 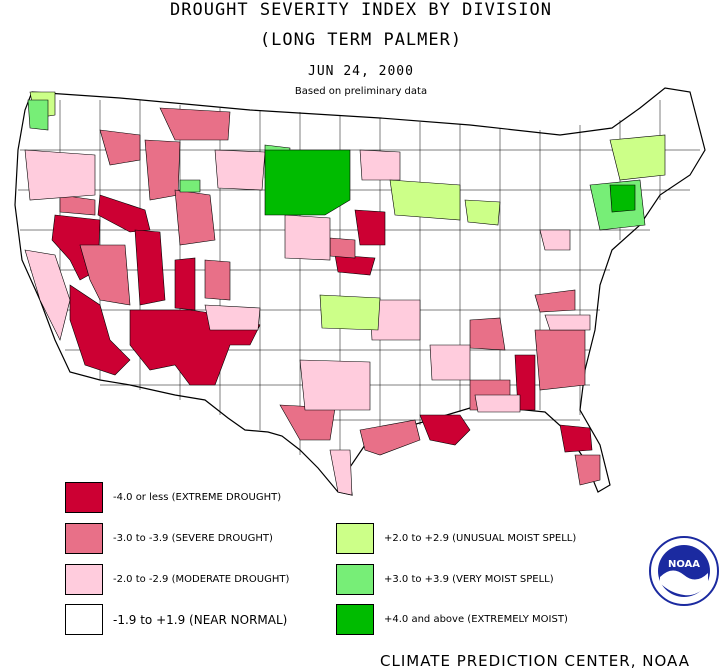 What do you see at coordinates (355, 265) in the screenshot?
I see `region-mo-ks` at bounding box center [355, 265].